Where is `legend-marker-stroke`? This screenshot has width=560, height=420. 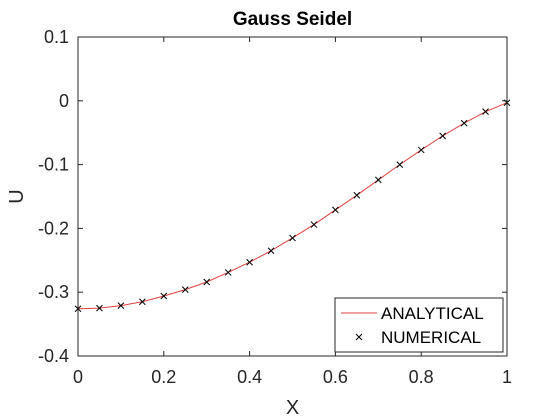 legend-marker-stroke is located at coordinates (359, 337).